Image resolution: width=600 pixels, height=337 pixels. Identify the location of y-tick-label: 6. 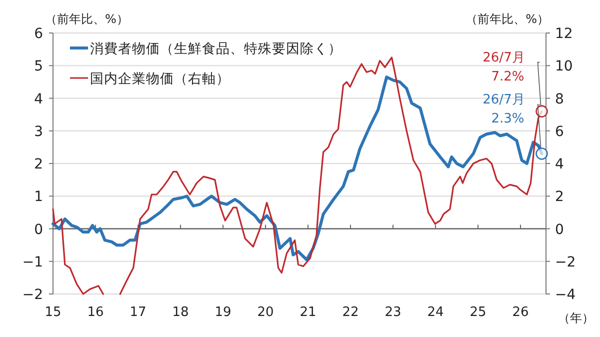
(39, 34).